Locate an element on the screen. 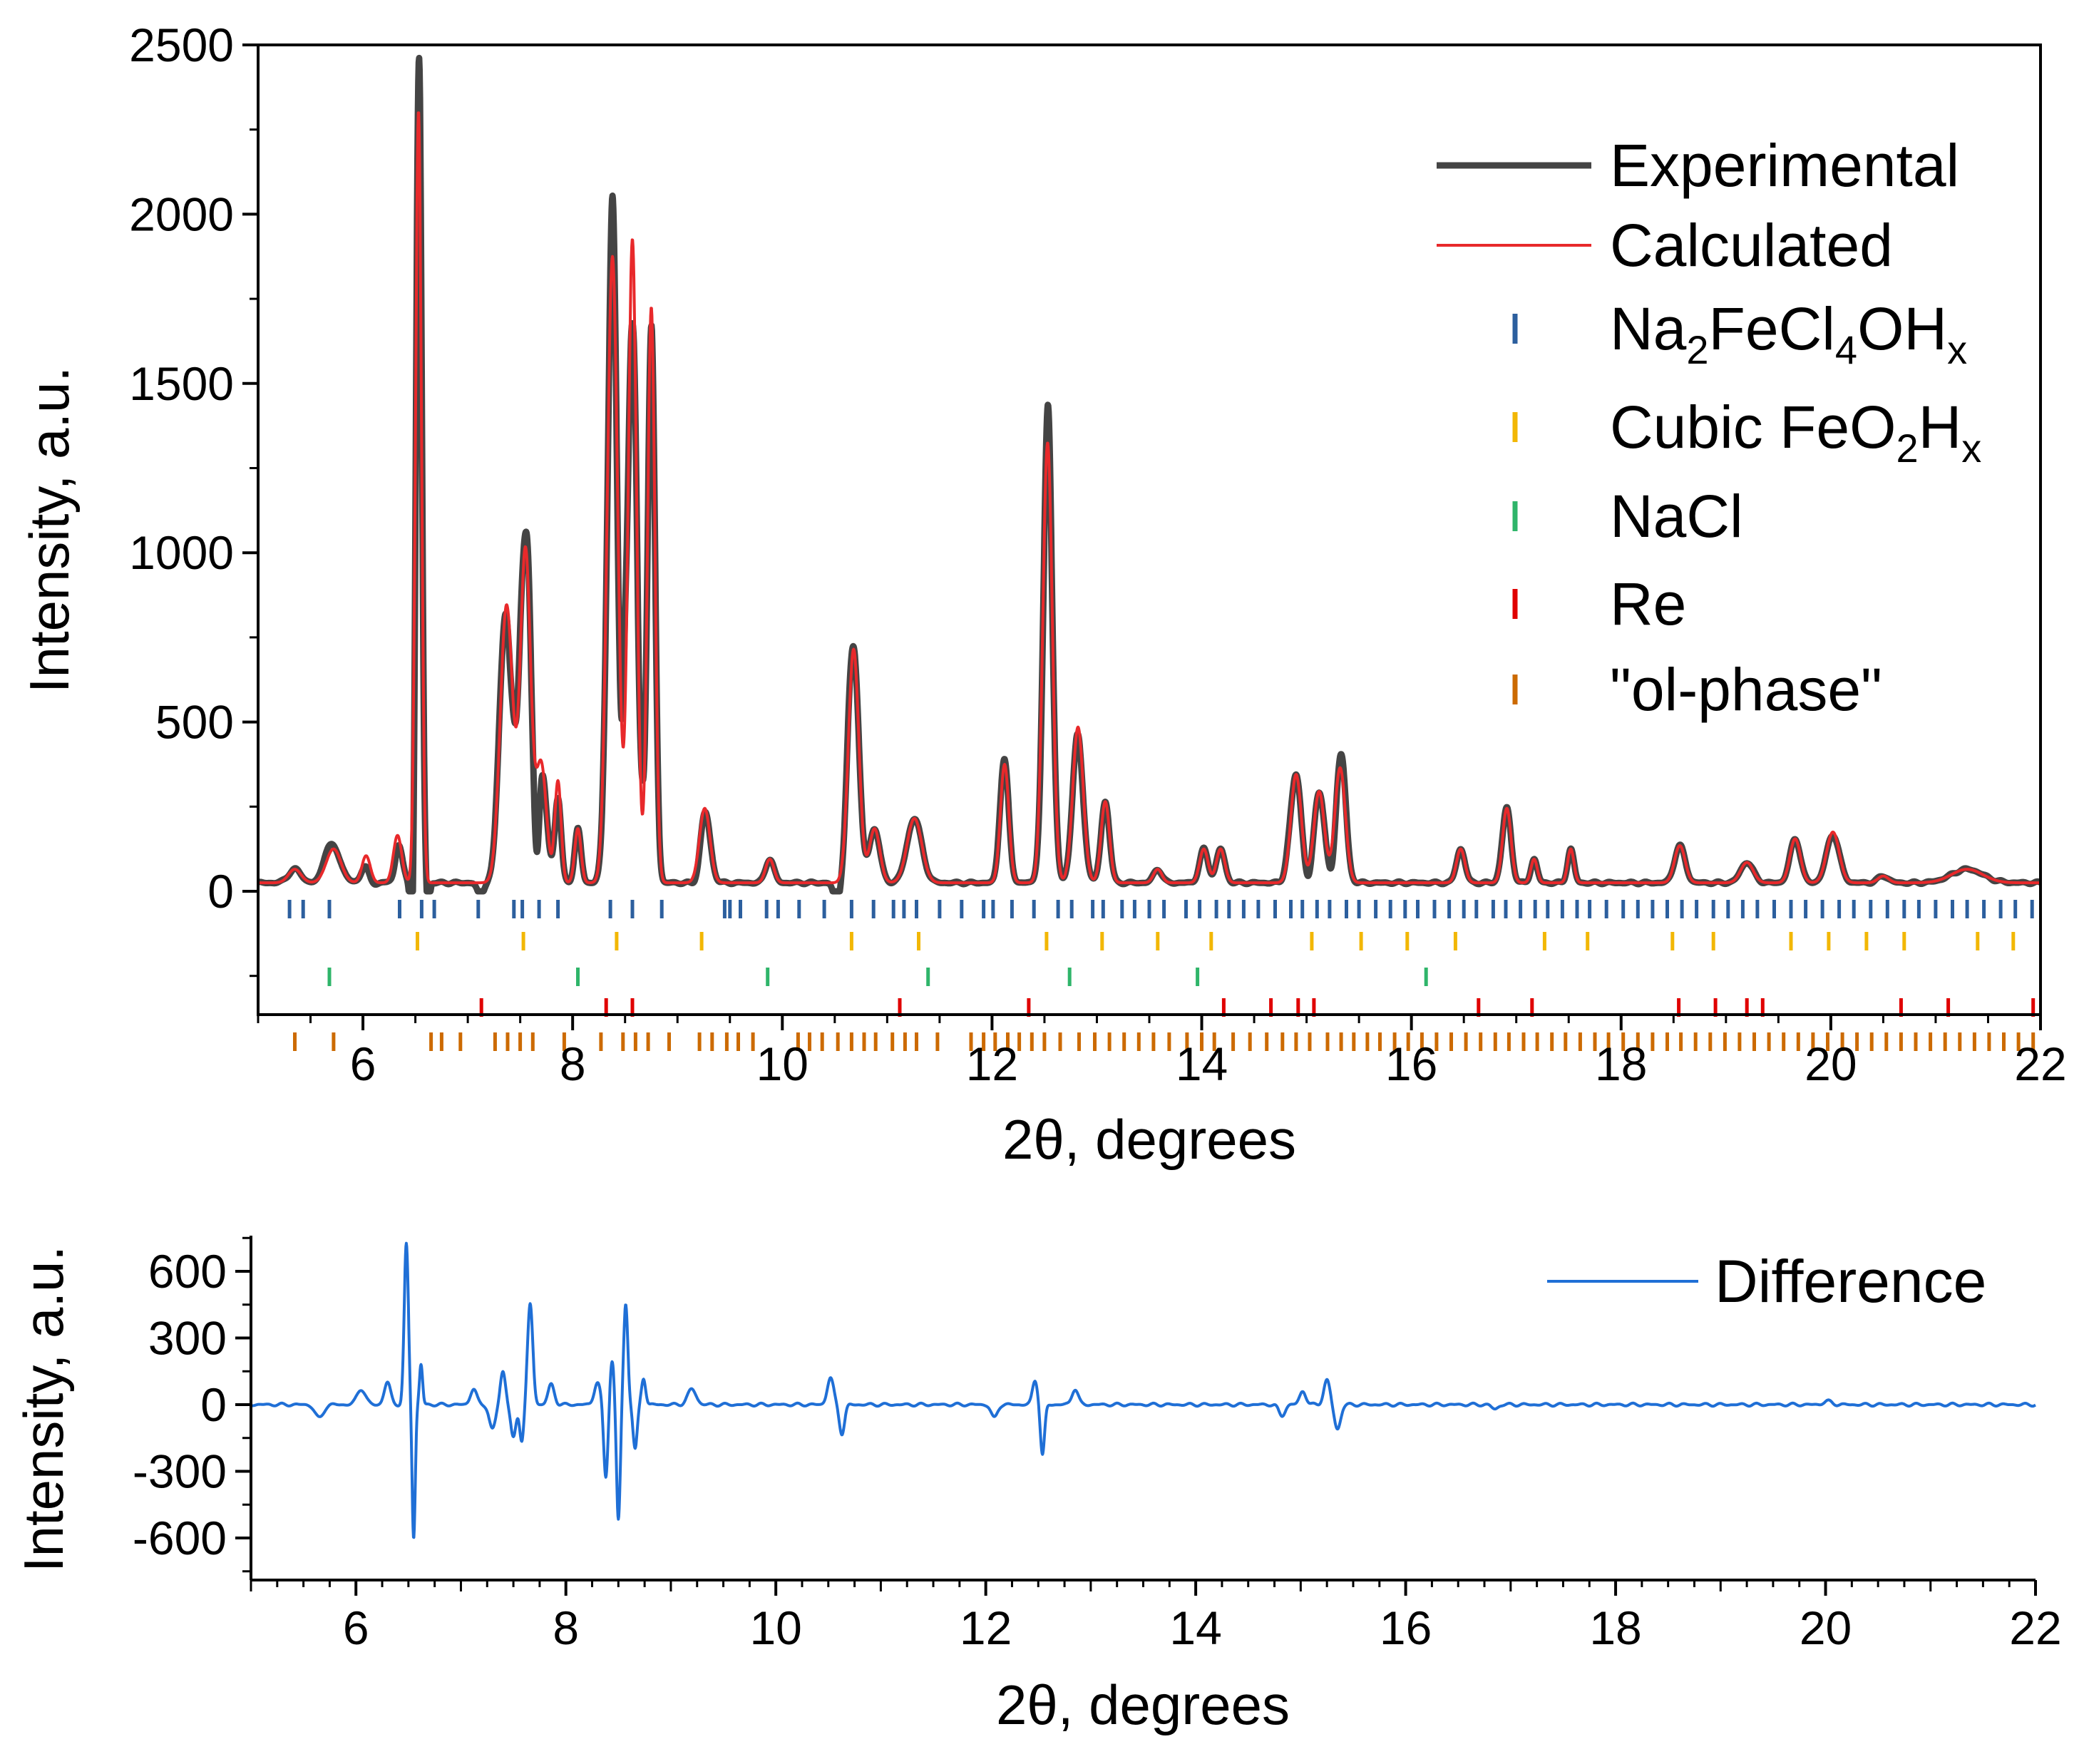 The width and height of the screenshot is (2084, 1764). y-tick-label: 600 is located at coordinates (187, 1271).